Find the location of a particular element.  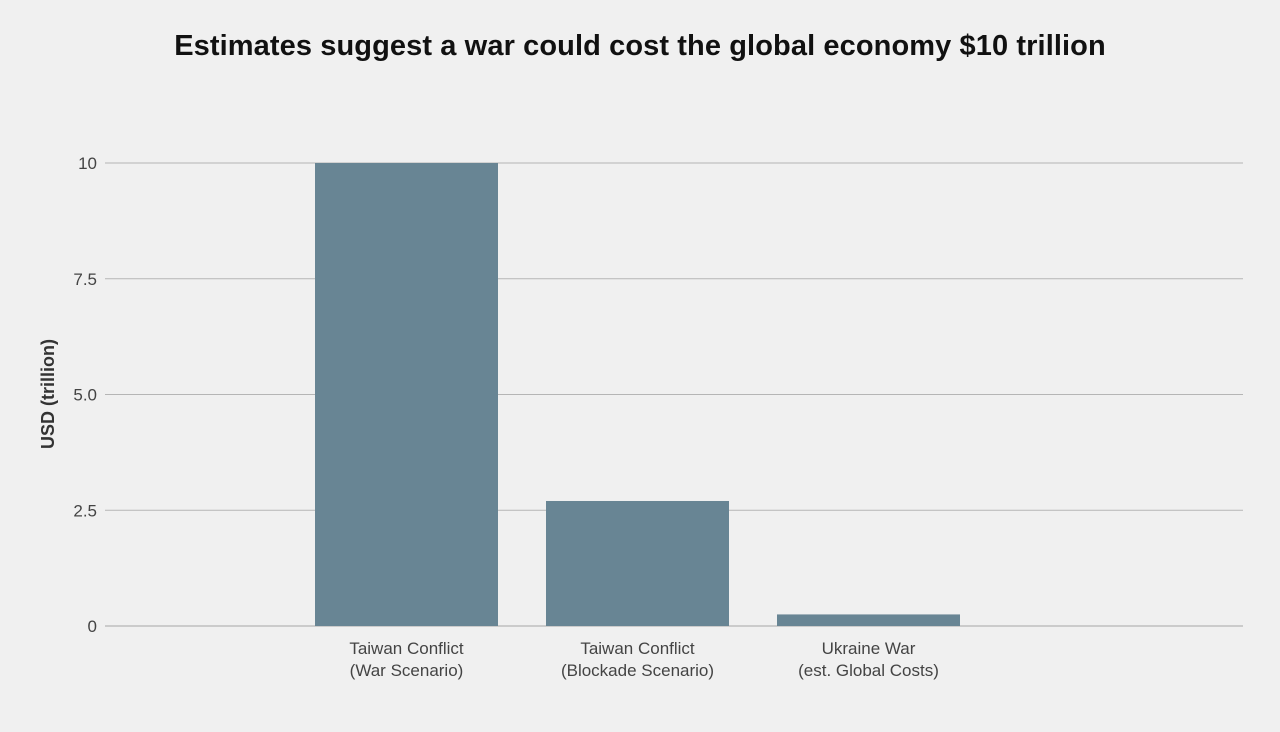

y-axis-title: USD (trillion) is located at coordinates (48, 394).